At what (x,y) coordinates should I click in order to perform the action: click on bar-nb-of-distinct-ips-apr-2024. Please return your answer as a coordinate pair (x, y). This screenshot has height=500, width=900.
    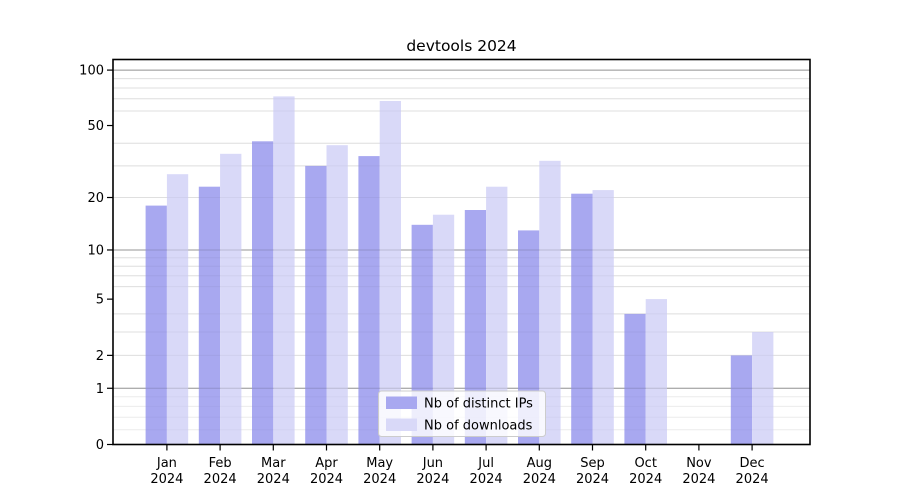
    Looking at the image, I should click on (316, 305).